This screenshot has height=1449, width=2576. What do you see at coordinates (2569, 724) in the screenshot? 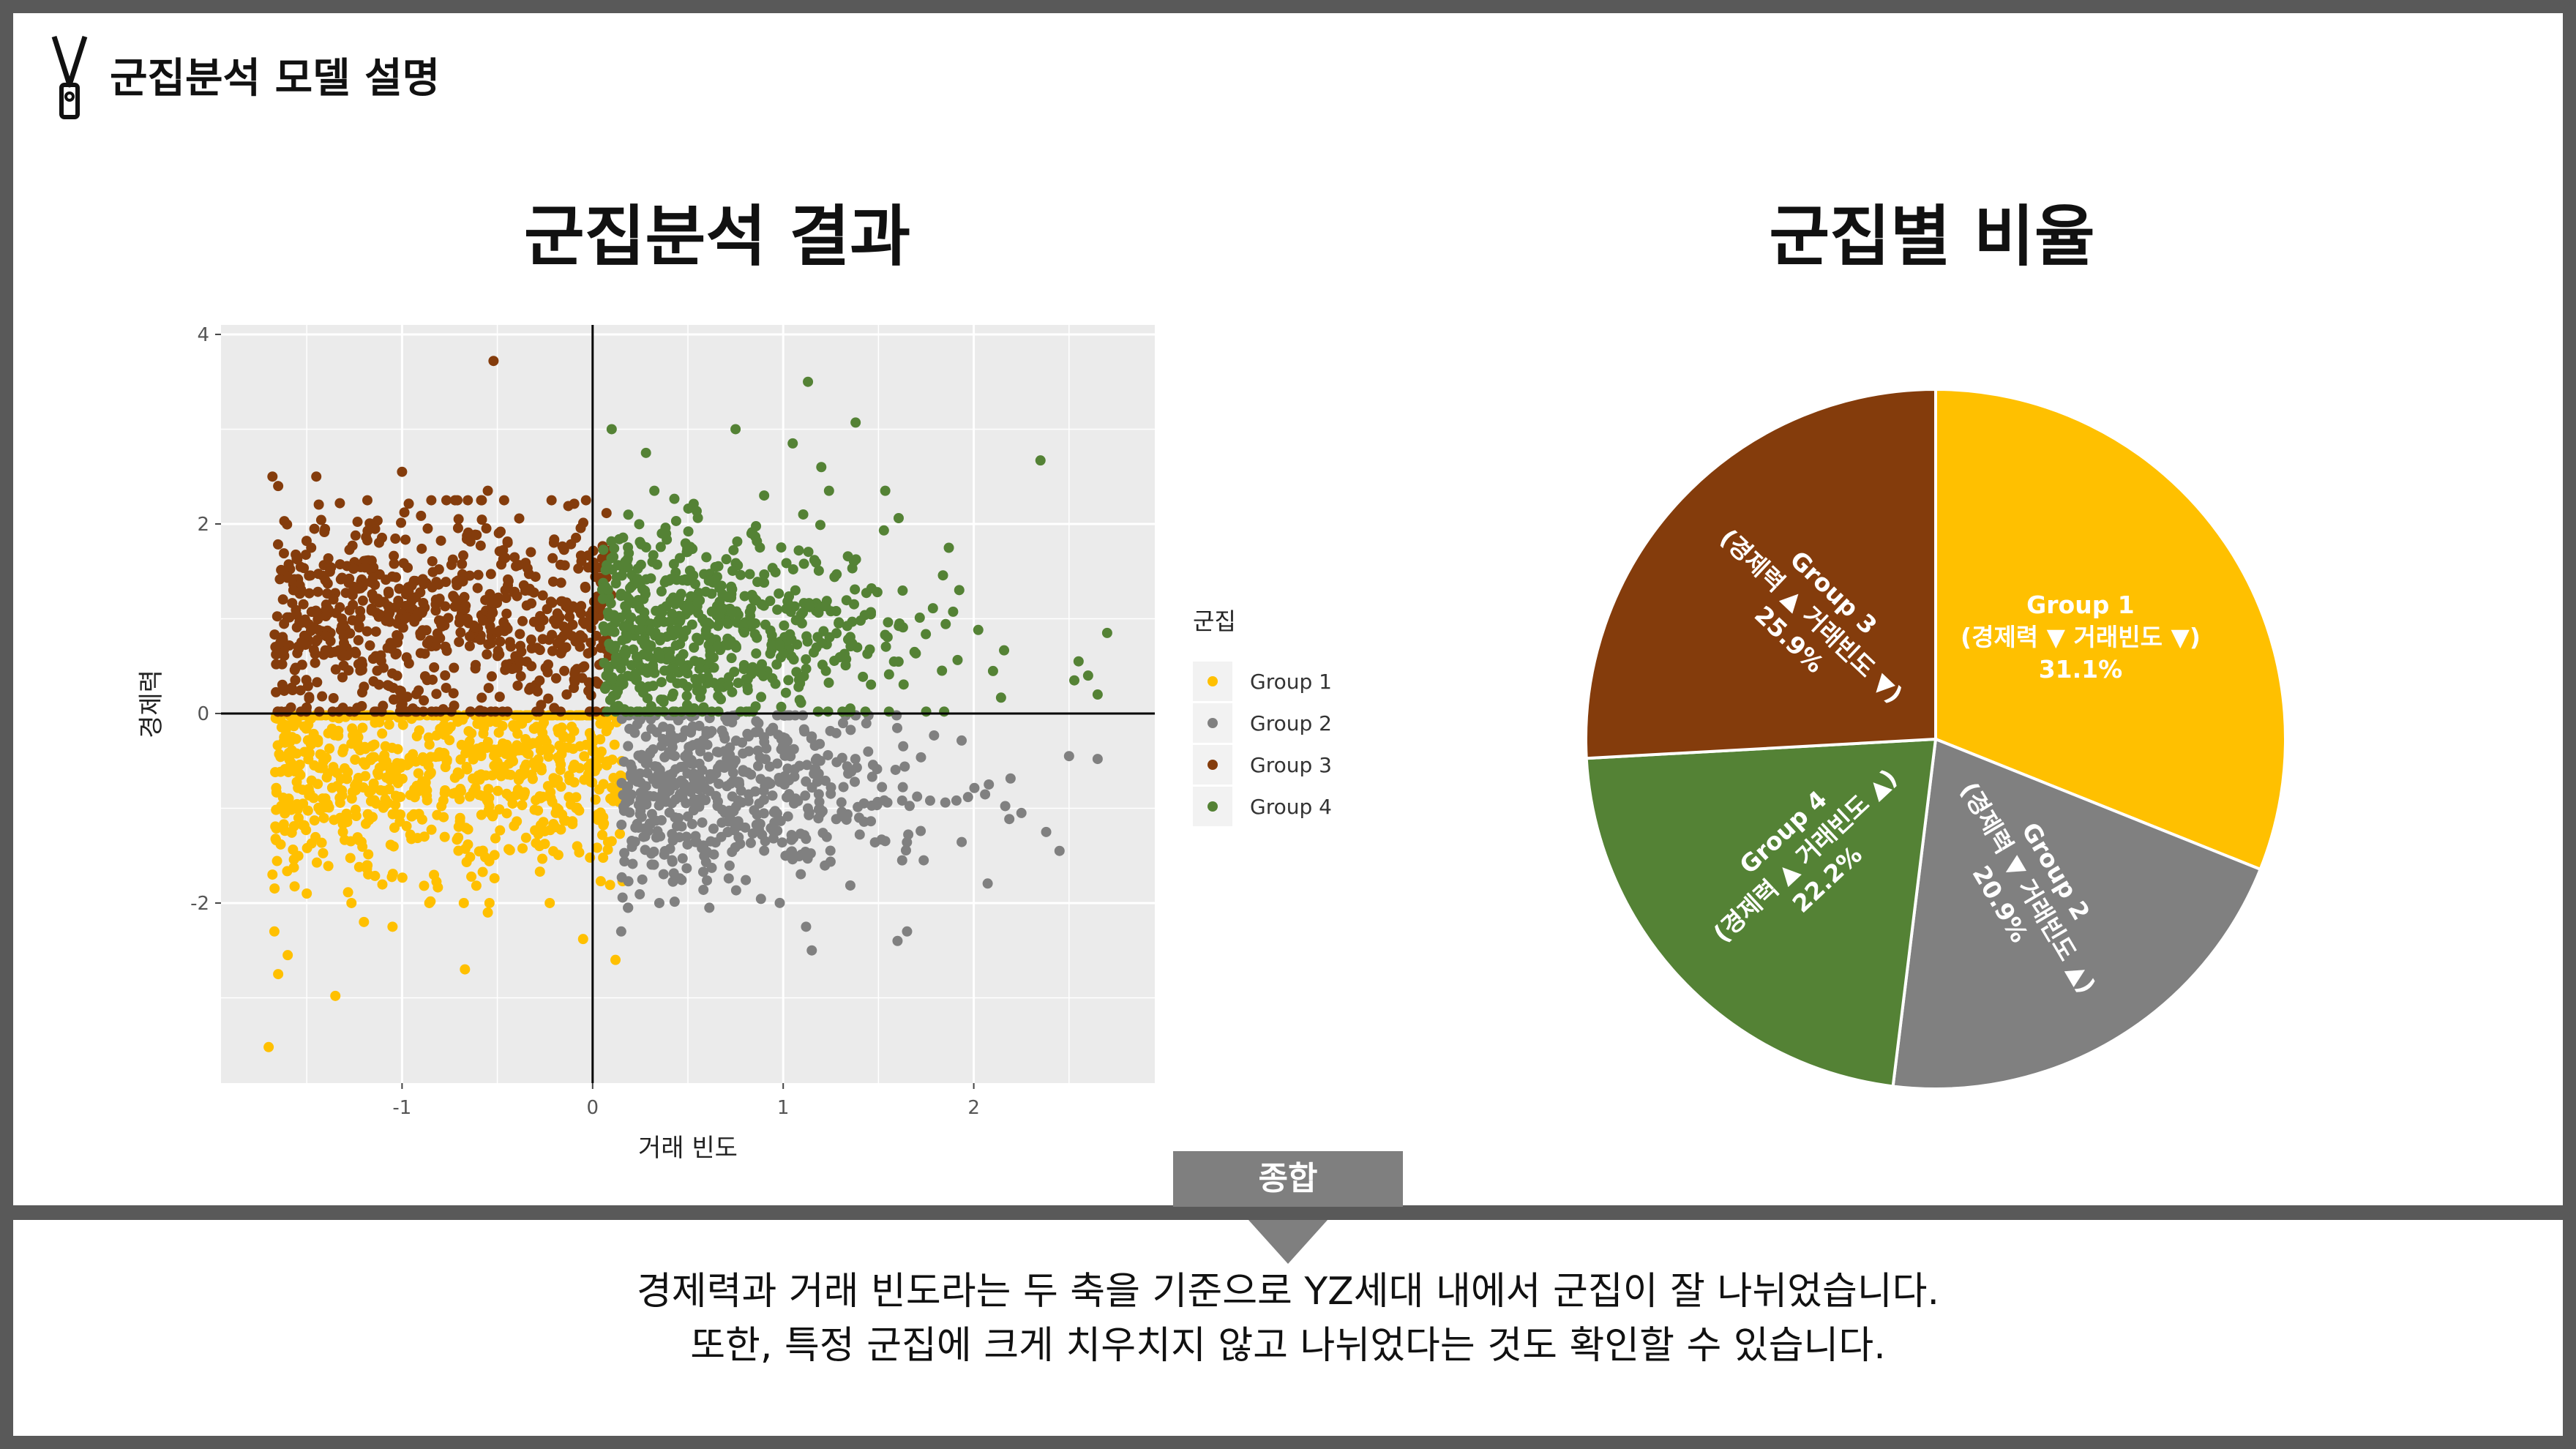
I see `frame-right` at bounding box center [2569, 724].